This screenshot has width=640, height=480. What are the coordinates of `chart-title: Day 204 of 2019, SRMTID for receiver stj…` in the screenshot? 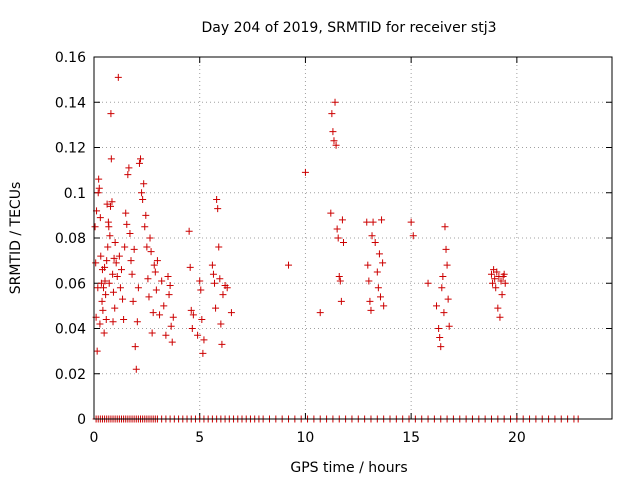 It's located at (349, 28).